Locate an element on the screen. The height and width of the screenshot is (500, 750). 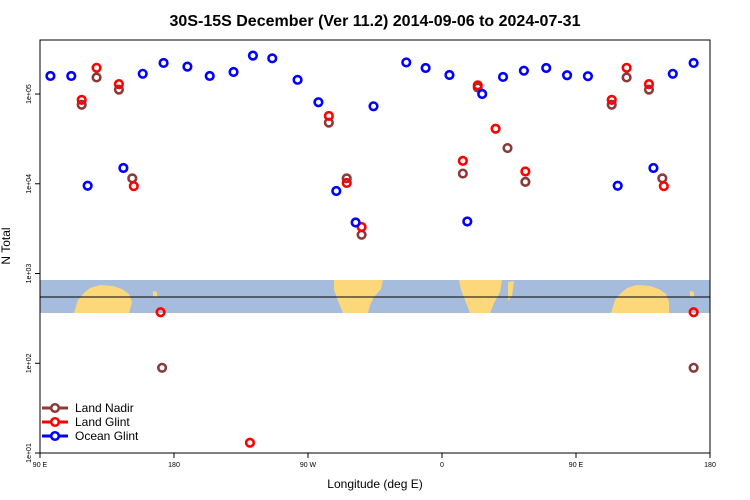
y-axis: 1e+01 1e+02 1e+03 1e+04 1e+05 is located at coordinates (33, 273).